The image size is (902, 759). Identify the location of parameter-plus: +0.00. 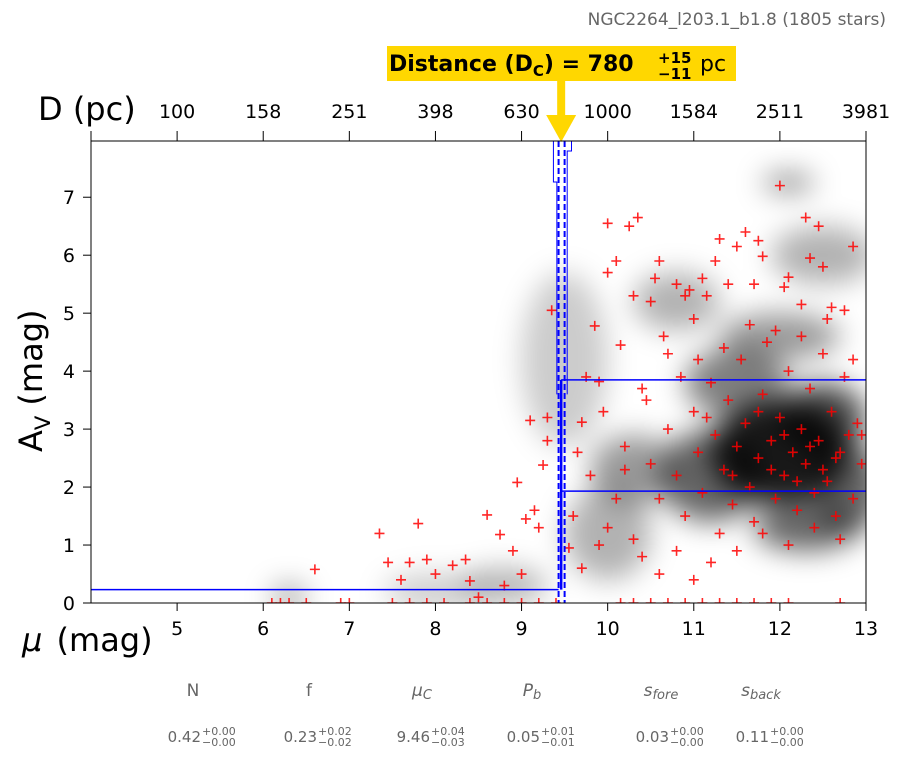
(787, 731).